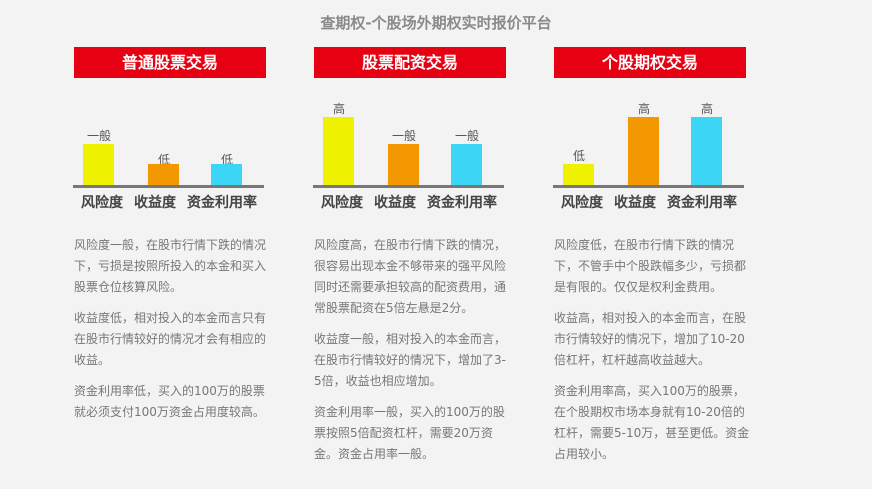 Image resolution: width=872 pixels, height=489 pixels. I want to click on panel-heading: 普通股票交易, so click(170, 62).